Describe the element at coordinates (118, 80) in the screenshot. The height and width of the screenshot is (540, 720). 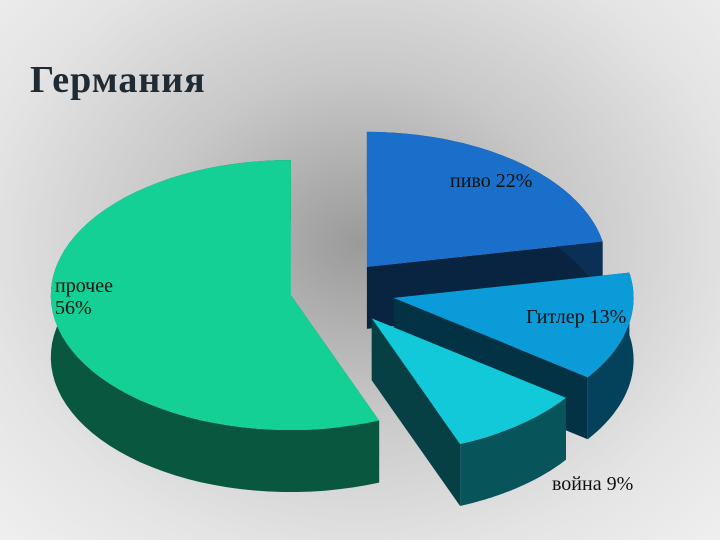
I see `slide-title: Германия` at that location.